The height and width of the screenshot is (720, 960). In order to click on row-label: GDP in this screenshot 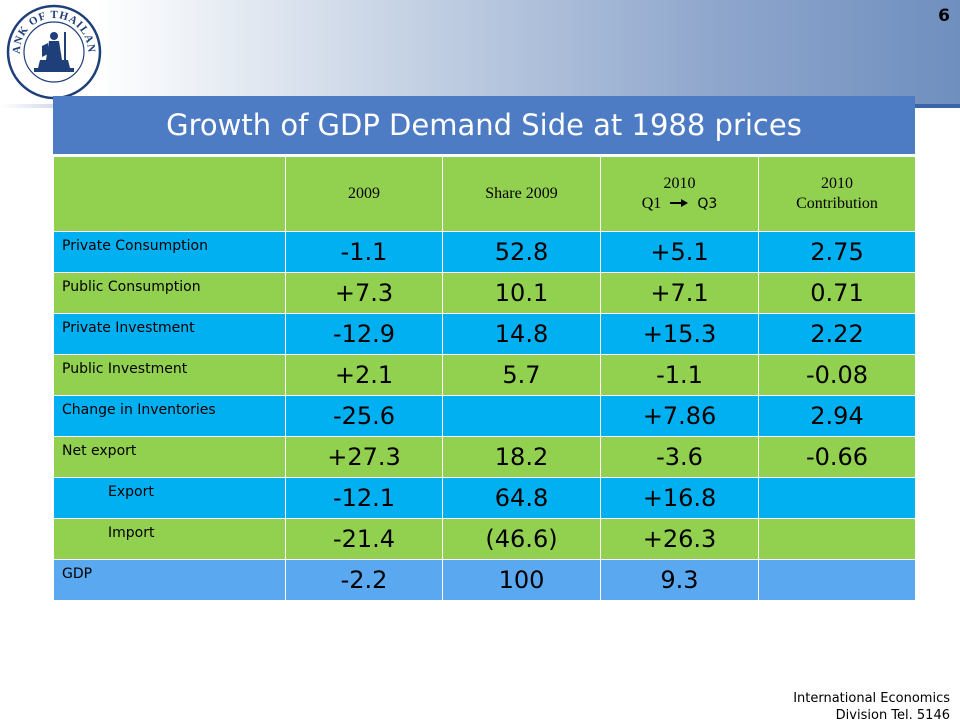, I will do `click(169, 580)`.